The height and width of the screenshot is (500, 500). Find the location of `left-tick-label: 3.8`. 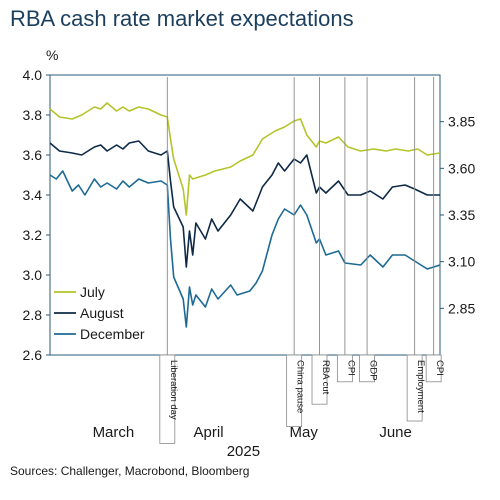

left-tick-label: 3.8 is located at coordinates (33, 115).